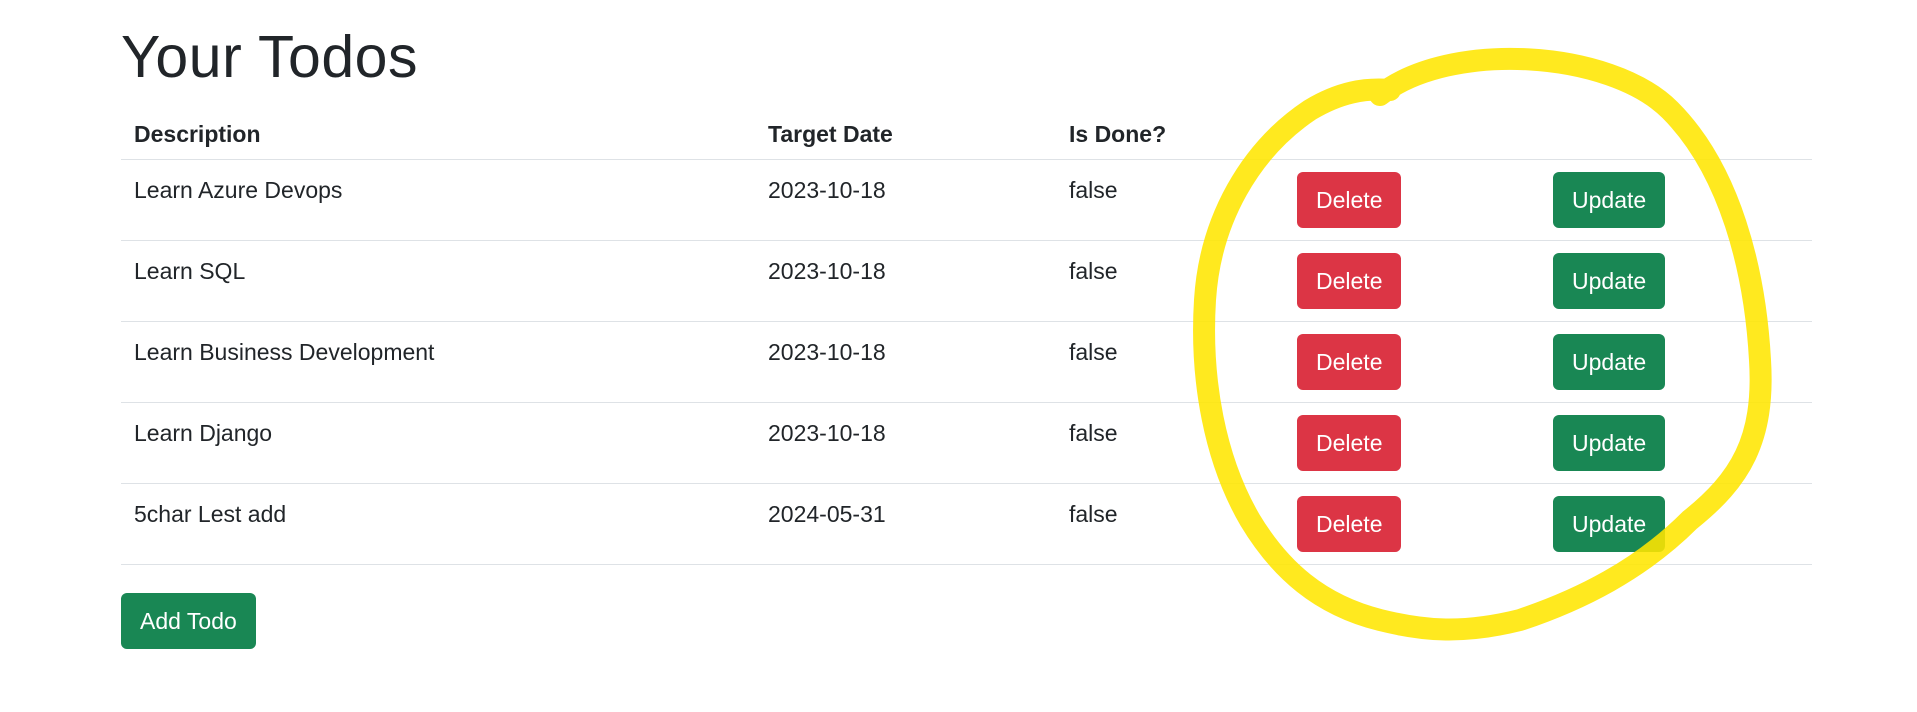 The width and height of the screenshot is (1917, 712). What do you see at coordinates (438, 200) in the screenshot?
I see `cell-description: Learn Azure Devops` at bounding box center [438, 200].